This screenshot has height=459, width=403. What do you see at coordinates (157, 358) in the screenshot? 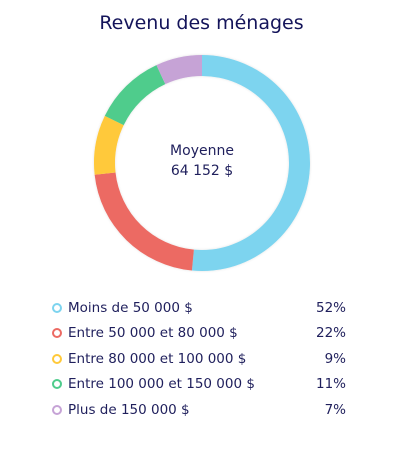
I see `legend-label: Entre 80 000 et 100 000 $` at bounding box center [157, 358].